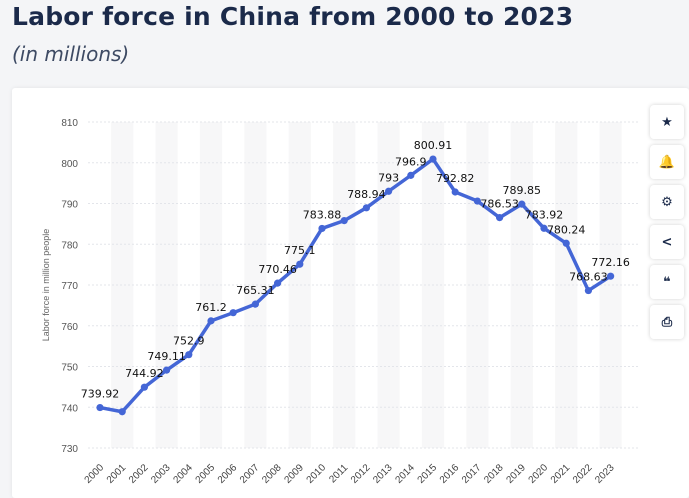 This screenshot has width=689, height=498. What do you see at coordinates (294, 474) in the screenshot?
I see `x-tick-label: 2009` at bounding box center [294, 474].